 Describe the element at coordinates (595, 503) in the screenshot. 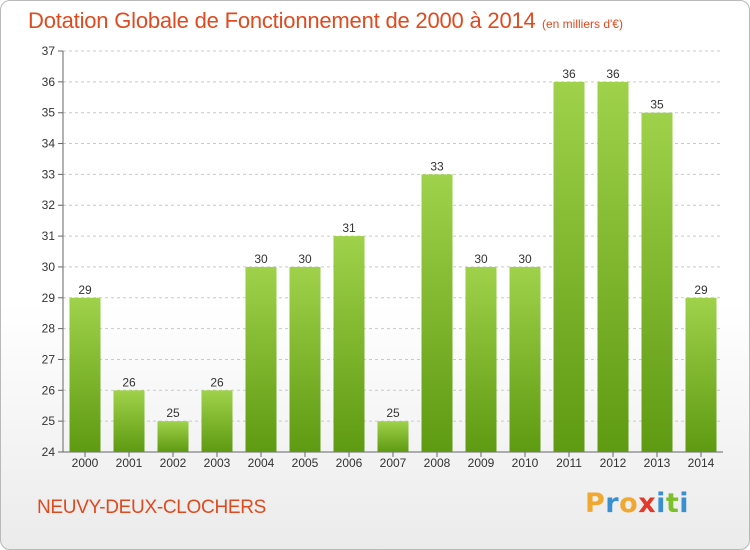

I see `logo-letter: P` at that location.